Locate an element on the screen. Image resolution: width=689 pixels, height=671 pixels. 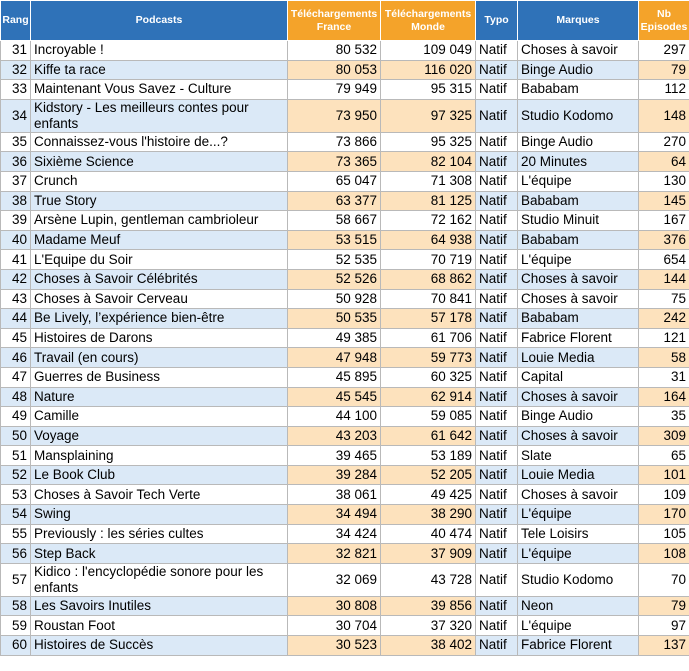
table-cell: Le Book Club is located at coordinates (159, 475).